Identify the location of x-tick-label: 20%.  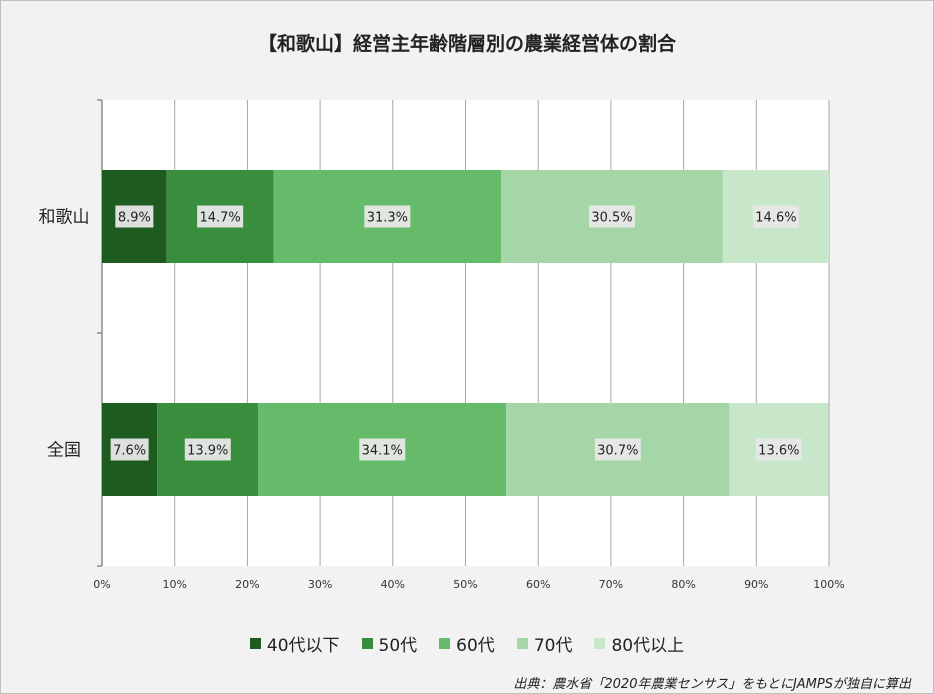
(247, 584).